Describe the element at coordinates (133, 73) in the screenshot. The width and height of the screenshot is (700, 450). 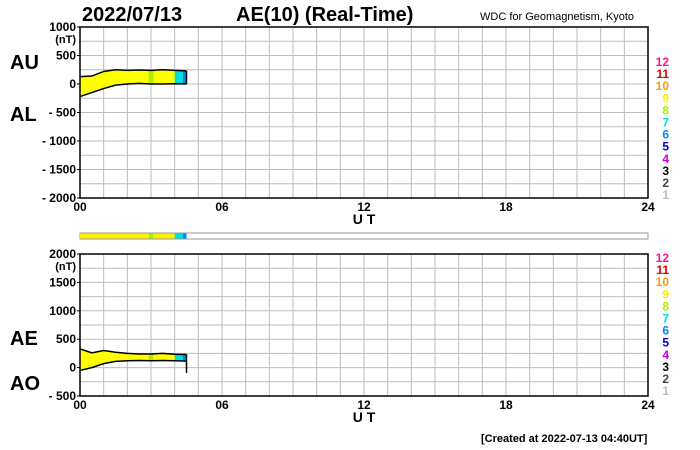
I see `series-line-au` at that location.